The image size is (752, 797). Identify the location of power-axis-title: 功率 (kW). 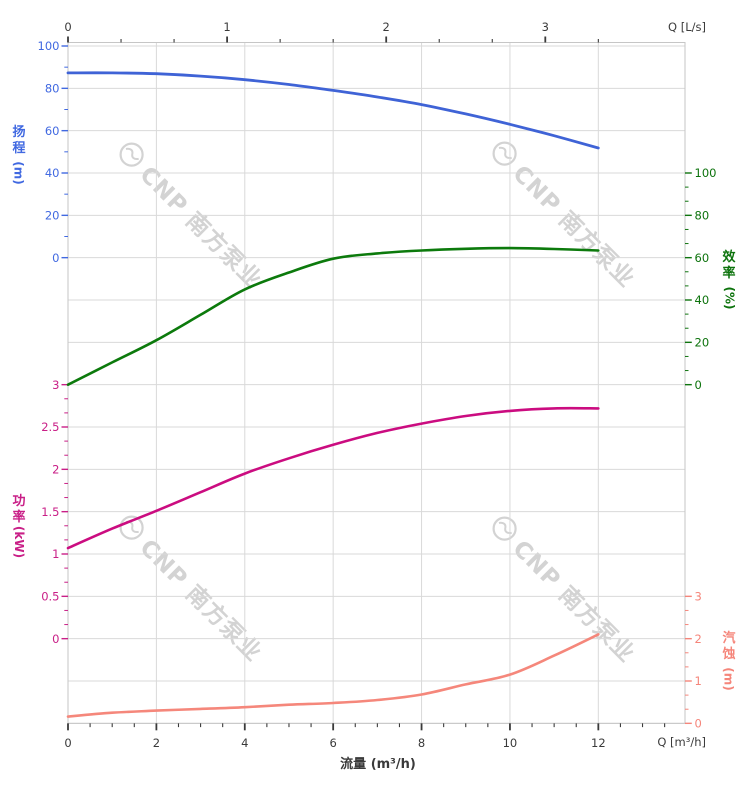
(19, 526).